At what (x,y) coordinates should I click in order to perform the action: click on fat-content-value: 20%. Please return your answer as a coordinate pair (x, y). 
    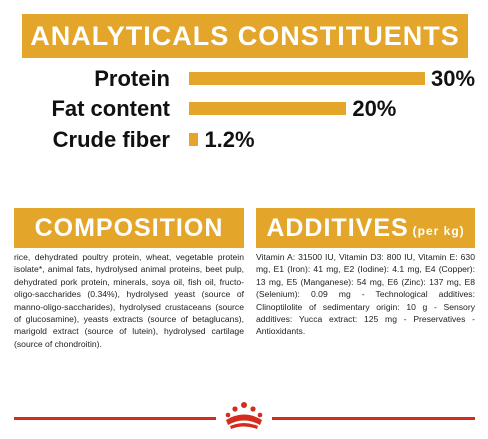
    Looking at the image, I should click on (374, 108).